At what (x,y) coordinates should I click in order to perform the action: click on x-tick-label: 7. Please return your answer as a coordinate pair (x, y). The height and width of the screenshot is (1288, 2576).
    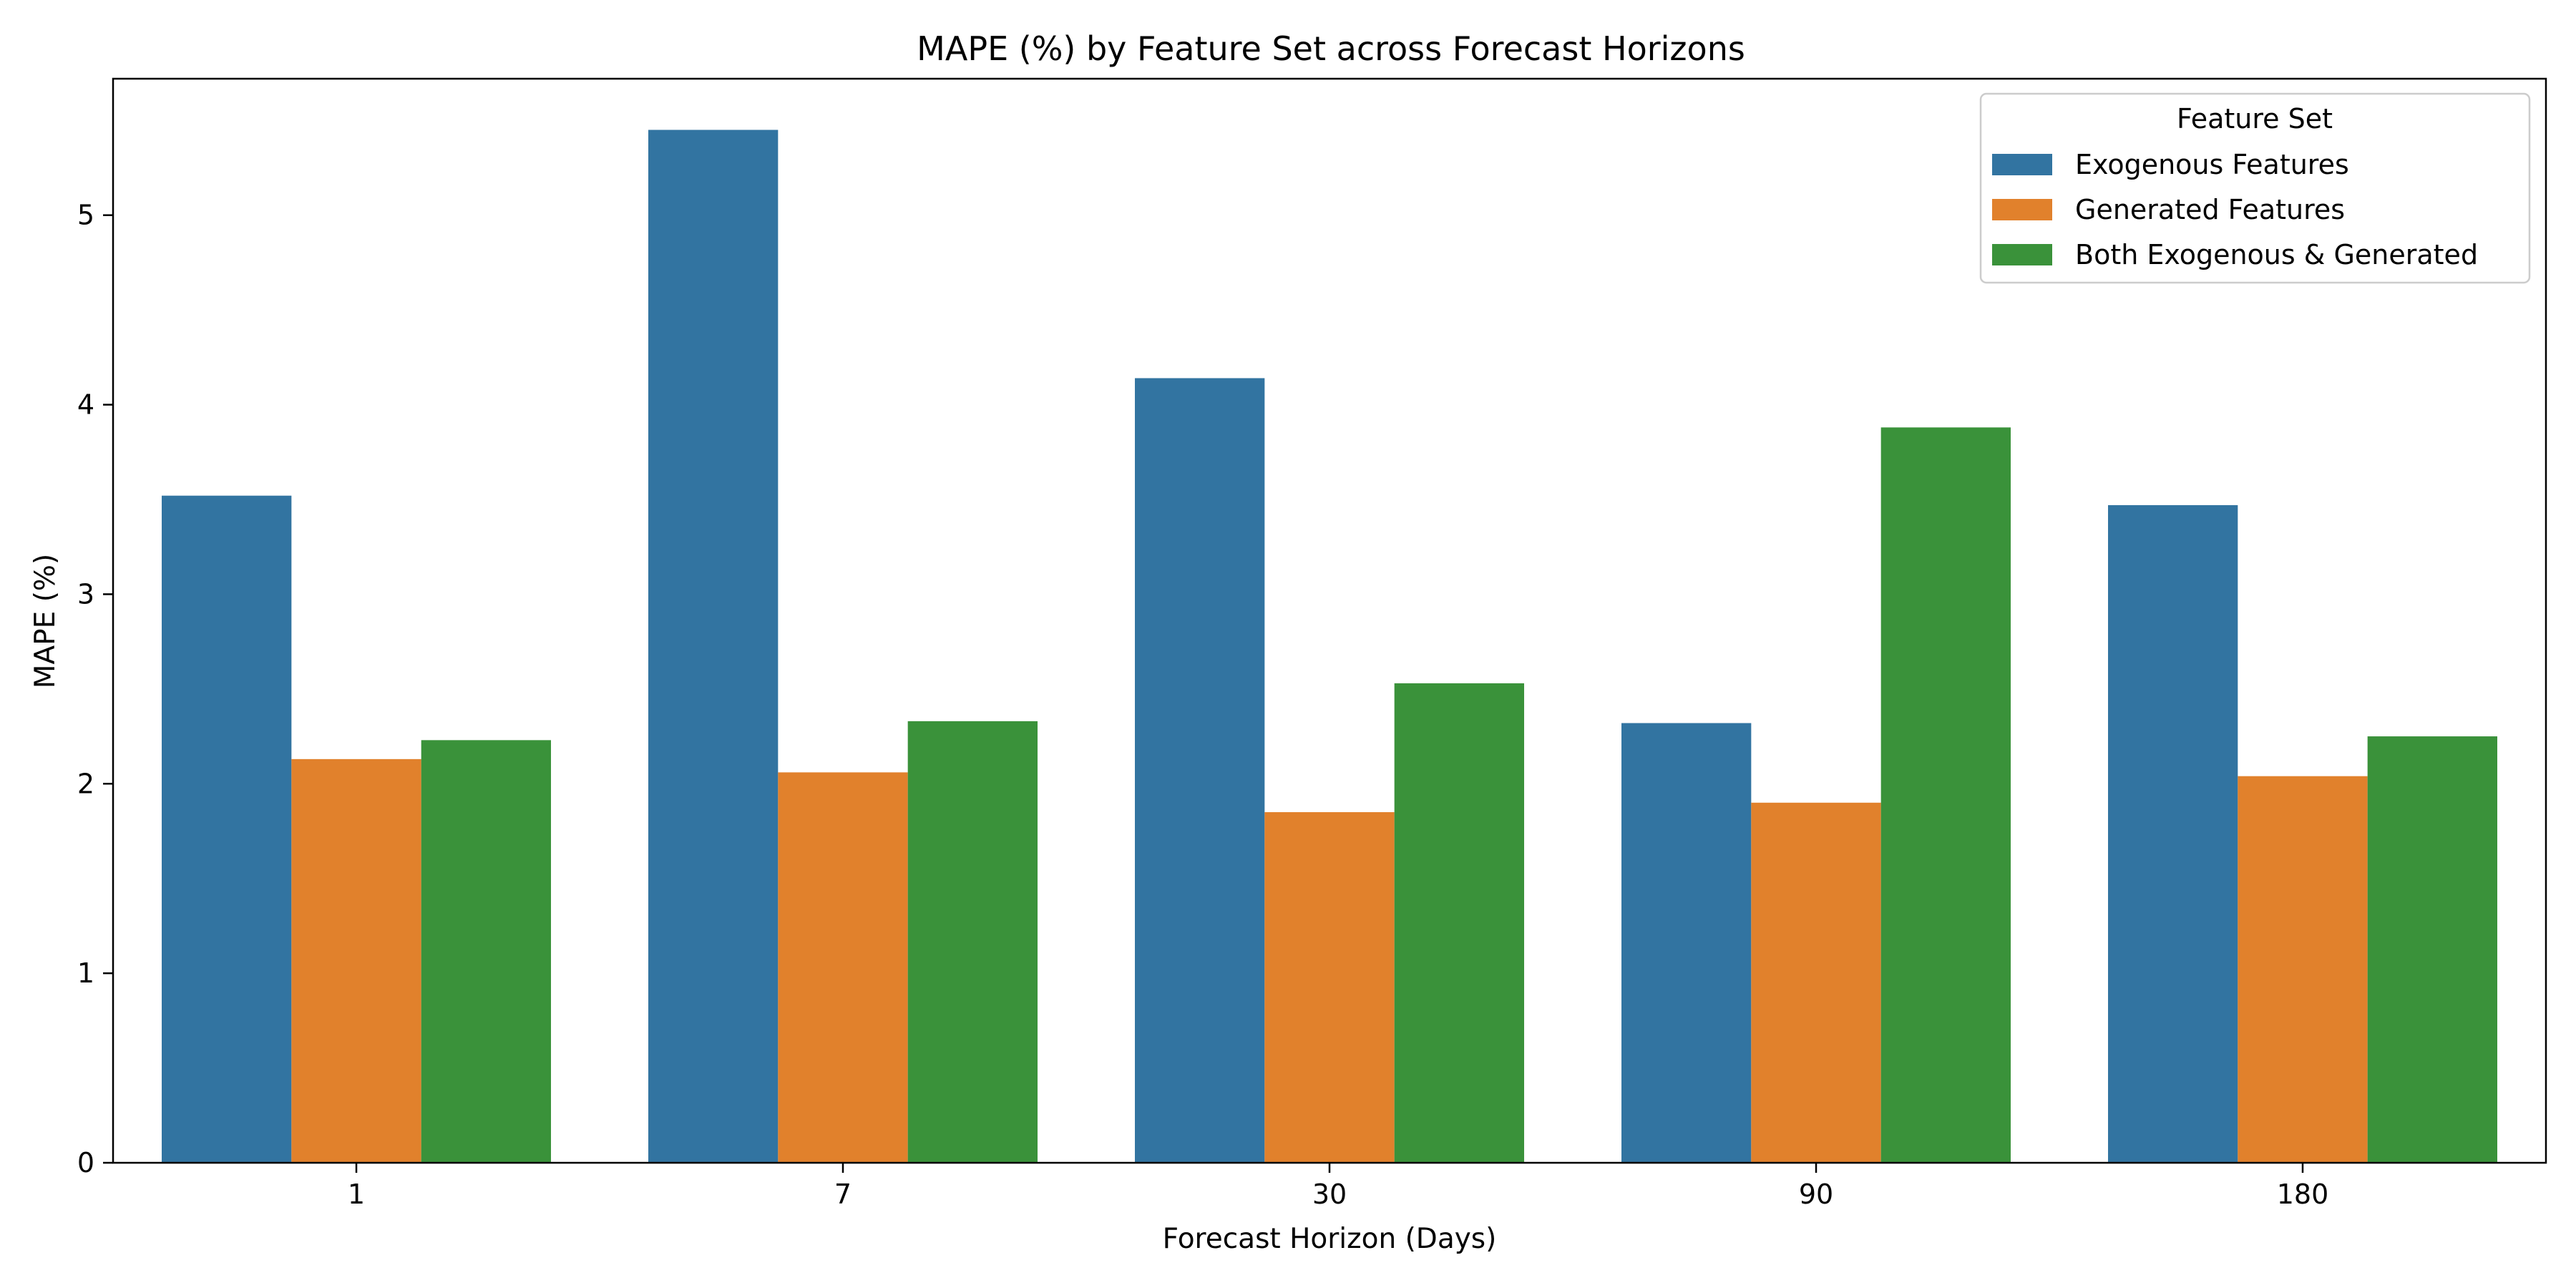
    Looking at the image, I should click on (843, 1194).